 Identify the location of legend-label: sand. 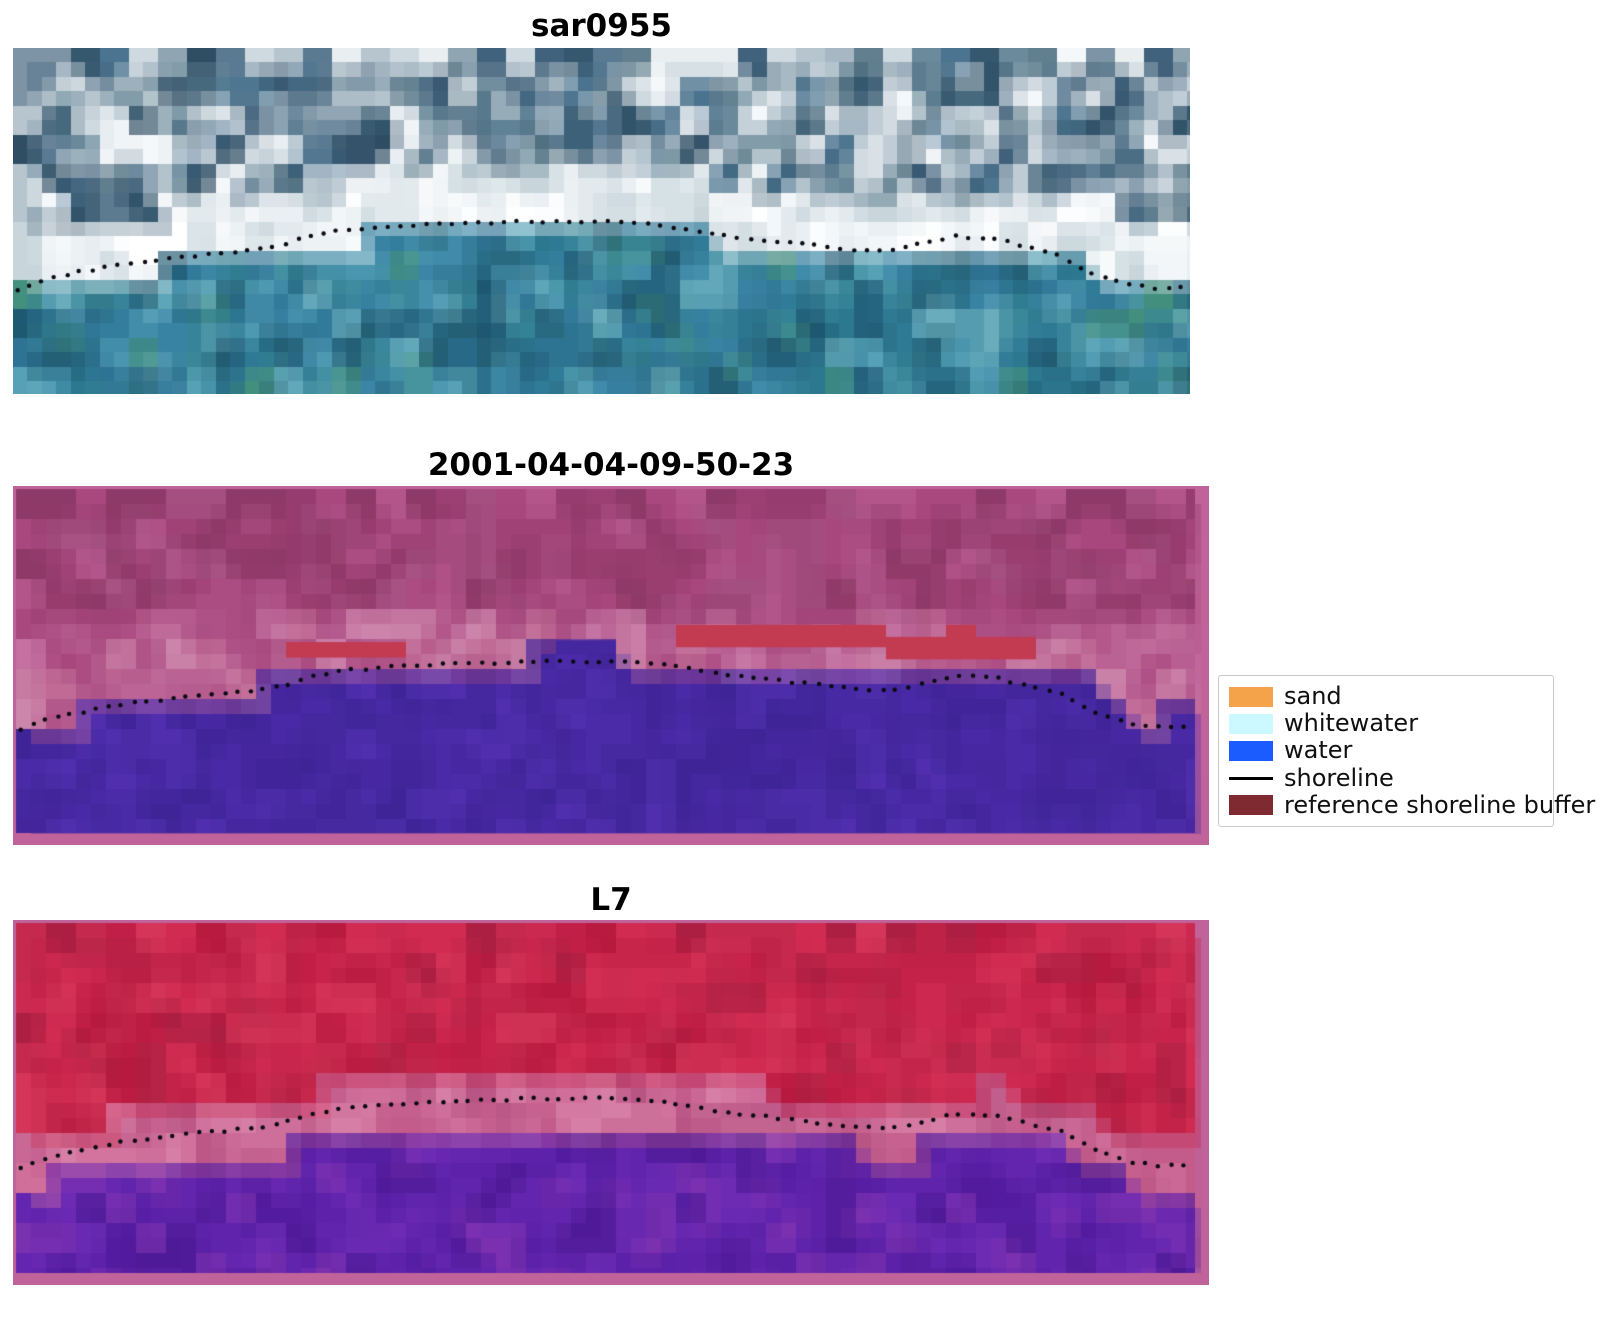
(1313, 696).